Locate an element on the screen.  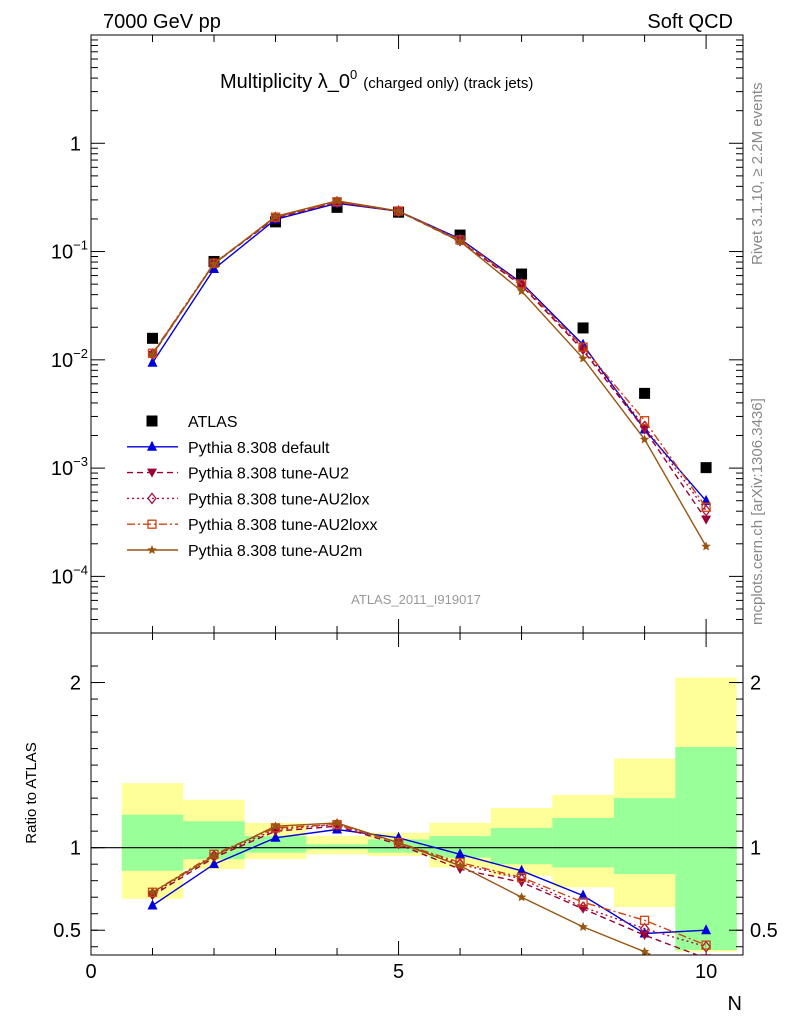
analysis-watermark: ATLAS_2011_I919017 is located at coordinates (416, 599).